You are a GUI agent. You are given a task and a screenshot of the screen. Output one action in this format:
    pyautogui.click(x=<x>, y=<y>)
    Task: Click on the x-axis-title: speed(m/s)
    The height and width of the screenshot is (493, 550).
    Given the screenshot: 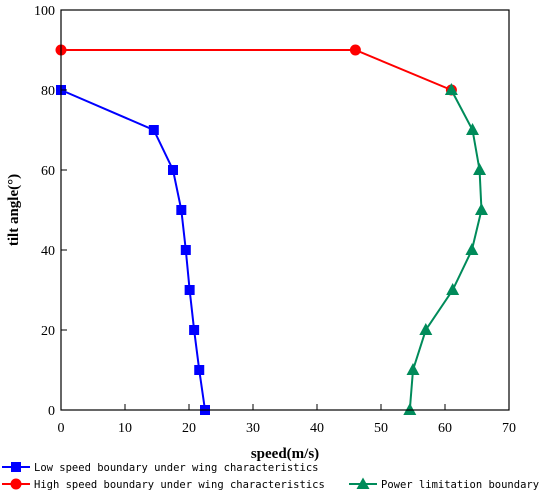 What is the action you would take?
    pyautogui.click(x=285, y=454)
    